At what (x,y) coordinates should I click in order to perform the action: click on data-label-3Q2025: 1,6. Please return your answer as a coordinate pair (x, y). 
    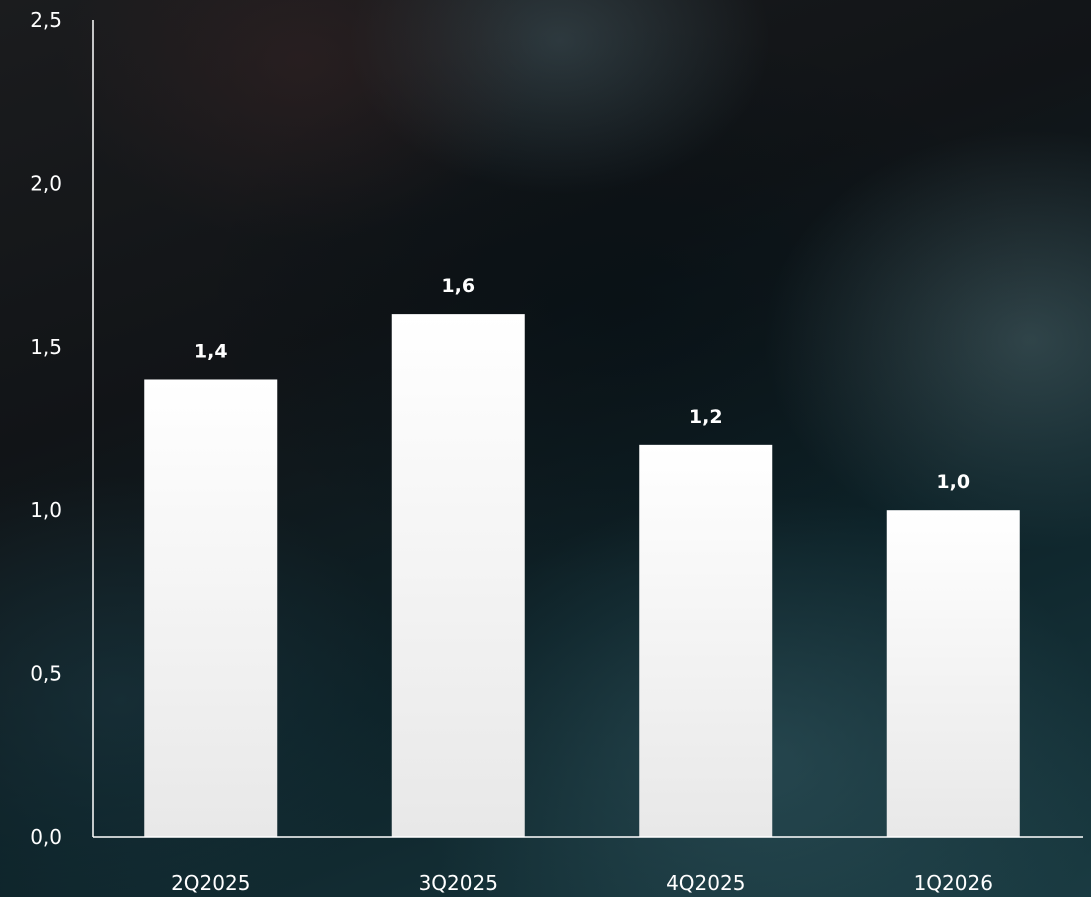
    Looking at the image, I should click on (458, 286).